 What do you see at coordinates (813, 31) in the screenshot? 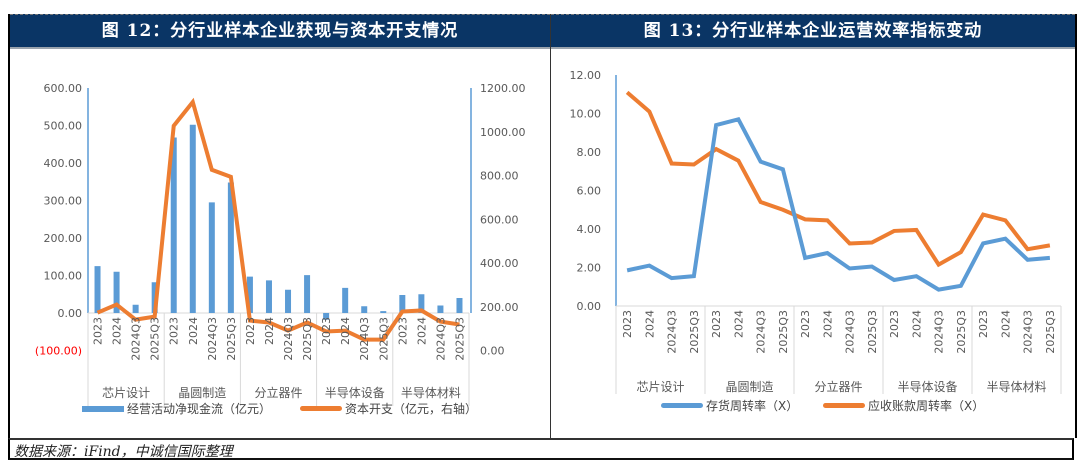
I see `figure-13-title: 图 13：分行业样本企业运营效率指标变动` at bounding box center [813, 31].